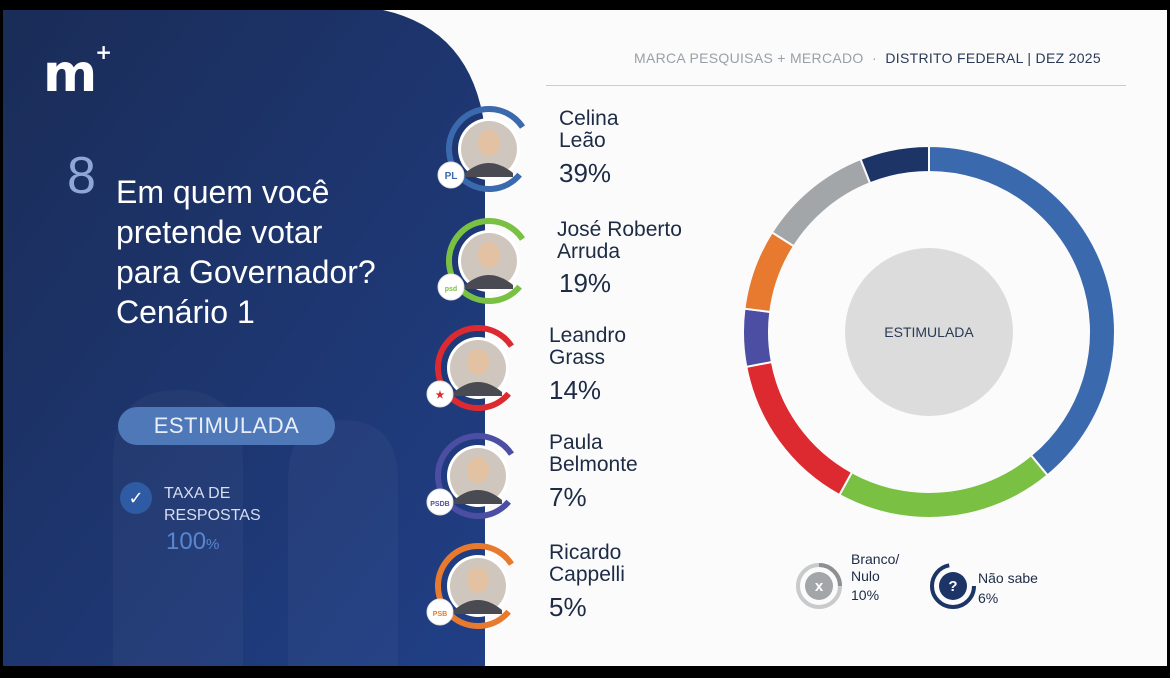 The height and width of the screenshot is (678, 1170). I want to click on party-badge-icon: PSDB, so click(440, 502).